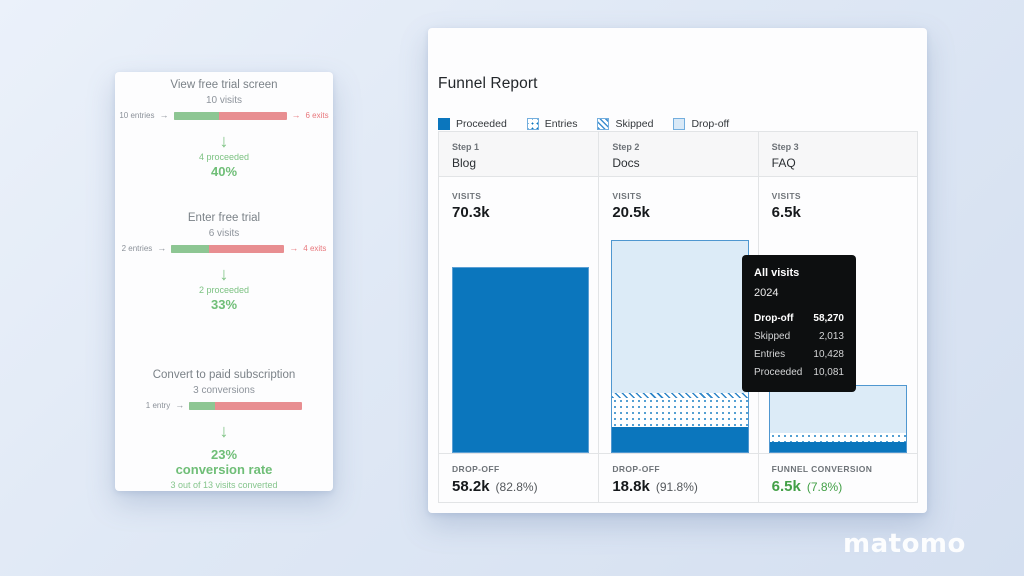  I want to click on skipped-segment, so click(680, 395).